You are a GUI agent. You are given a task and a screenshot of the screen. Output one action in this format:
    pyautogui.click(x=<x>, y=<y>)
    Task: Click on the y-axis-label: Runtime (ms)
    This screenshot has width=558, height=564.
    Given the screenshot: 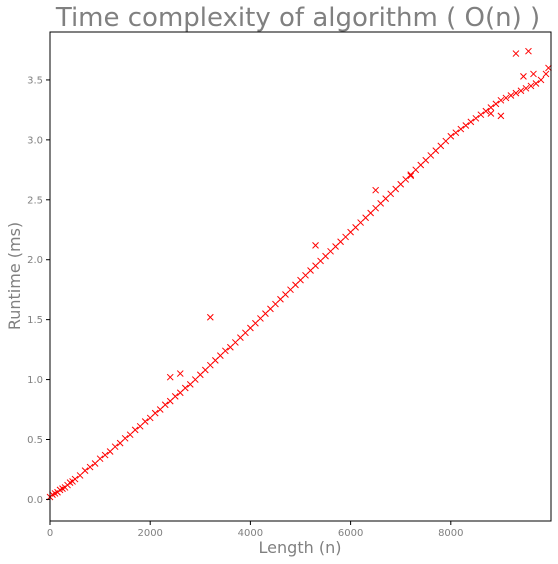 What is the action you would take?
    pyautogui.click(x=14, y=276)
    